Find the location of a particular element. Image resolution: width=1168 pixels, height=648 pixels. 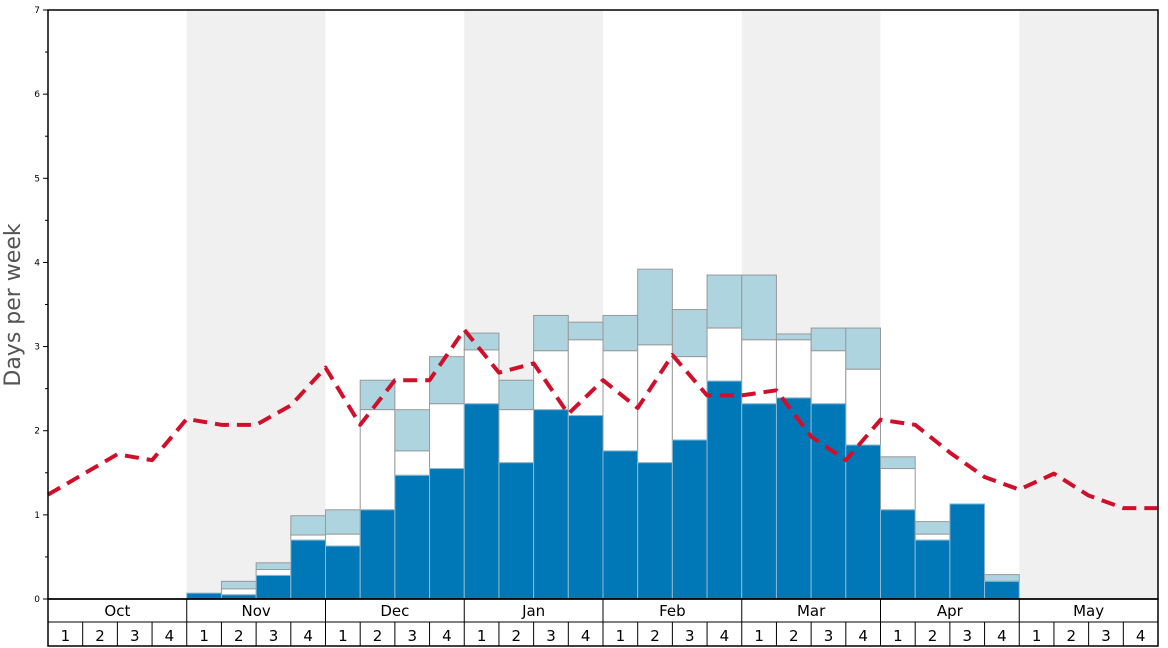

y-axis-label: Days per week is located at coordinates (13, 304).